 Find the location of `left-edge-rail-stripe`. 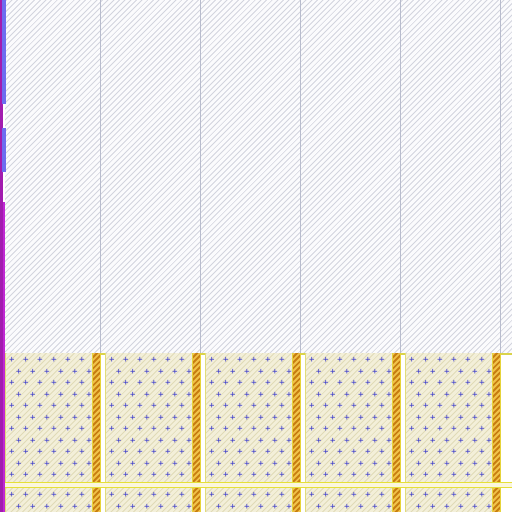

left-edge-rail-stripe is located at coordinates (4, 256).